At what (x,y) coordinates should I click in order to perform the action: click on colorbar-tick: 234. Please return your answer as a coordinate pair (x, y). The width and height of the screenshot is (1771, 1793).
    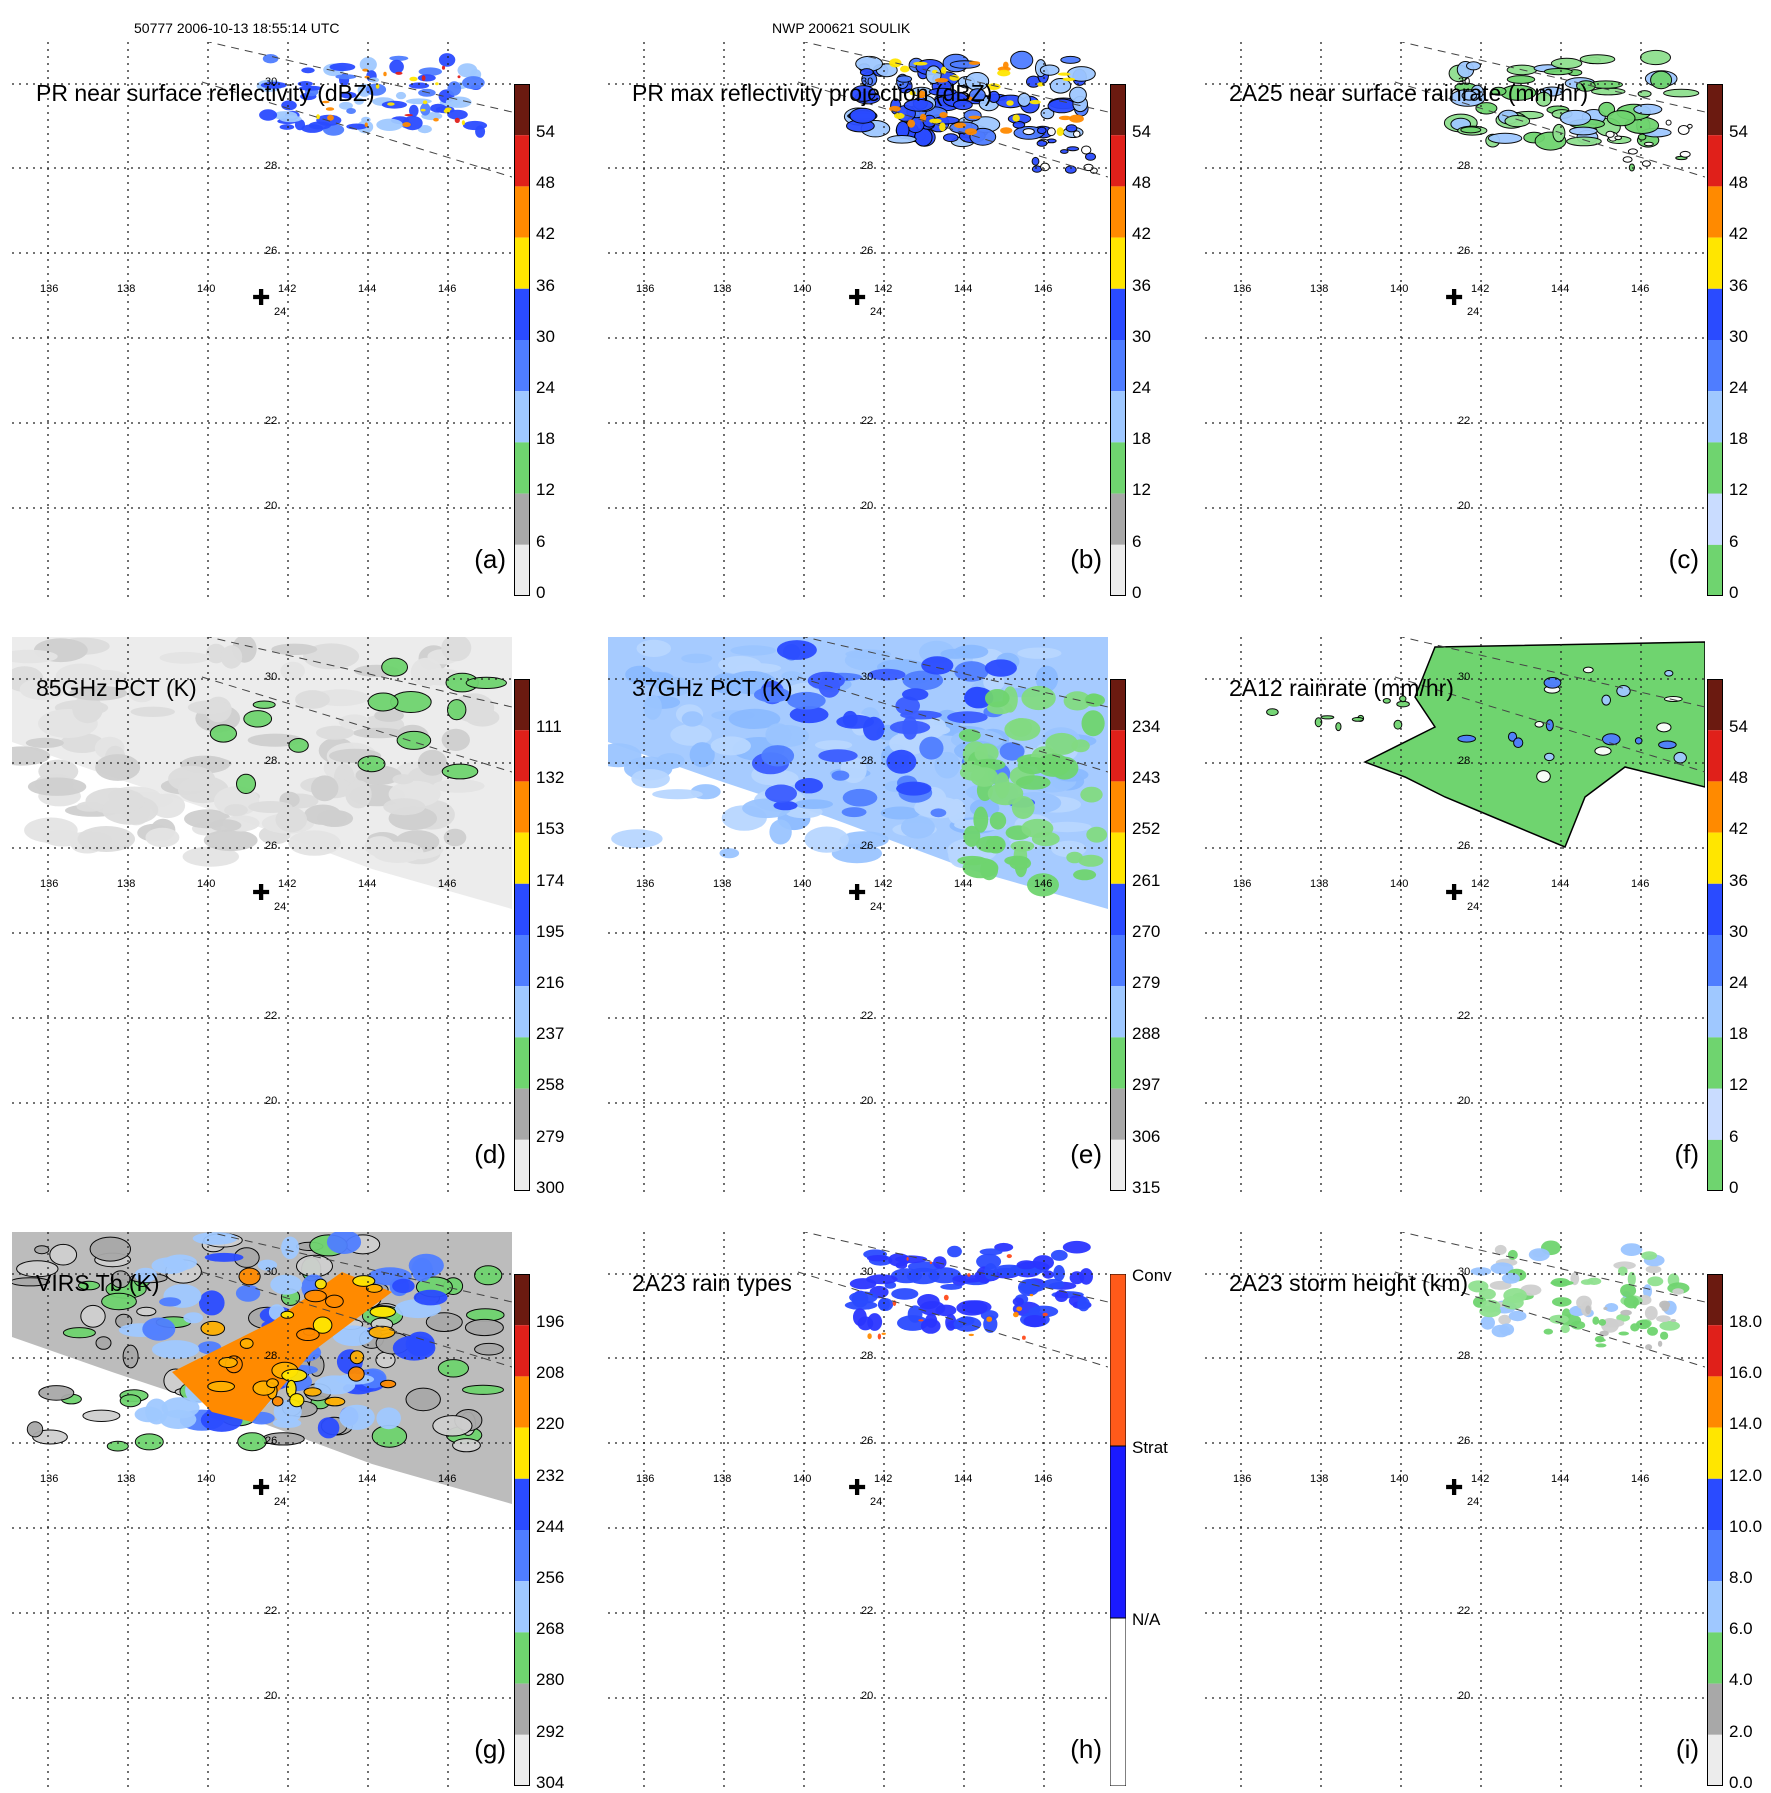
    Looking at the image, I should click on (1146, 726).